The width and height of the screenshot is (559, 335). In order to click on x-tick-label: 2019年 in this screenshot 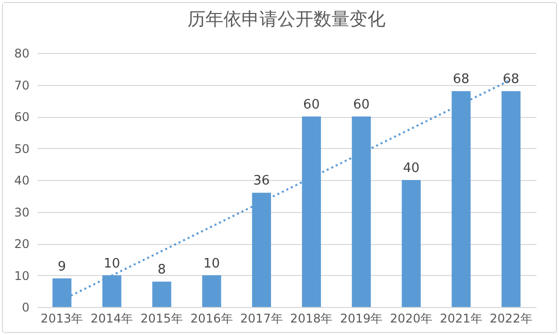, I will do `click(361, 319)`.